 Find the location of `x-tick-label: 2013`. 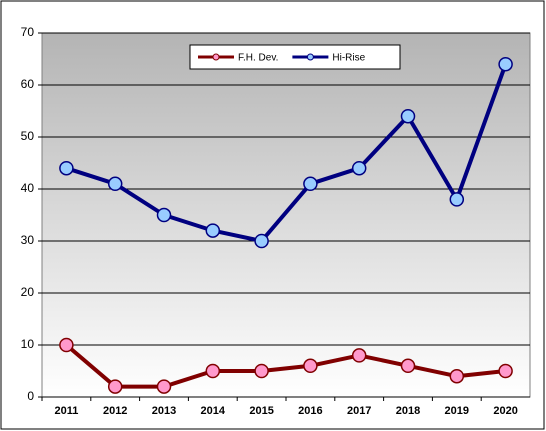

x-tick-label: 2013 is located at coordinates (164, 411).